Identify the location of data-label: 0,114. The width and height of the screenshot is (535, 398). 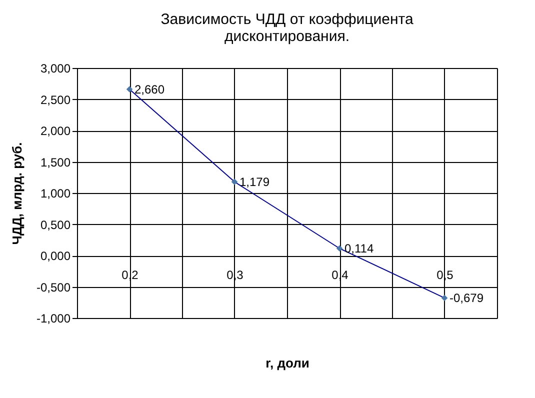
(359, 248).